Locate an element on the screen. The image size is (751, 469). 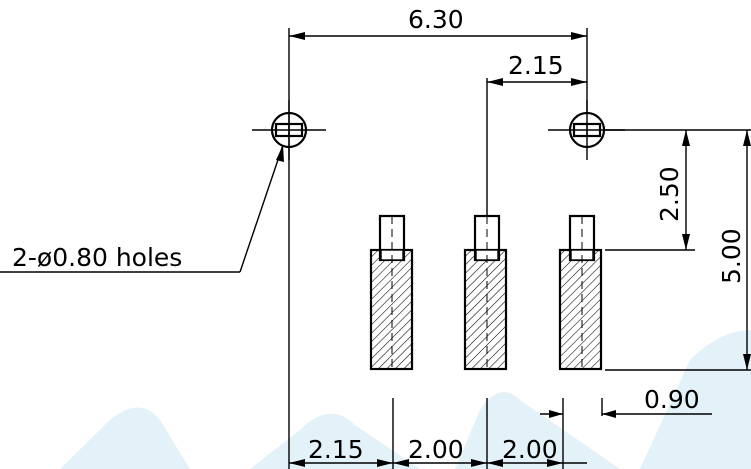
dim-hole-to-pin: 2.15 is located at coordinates (537, 68).